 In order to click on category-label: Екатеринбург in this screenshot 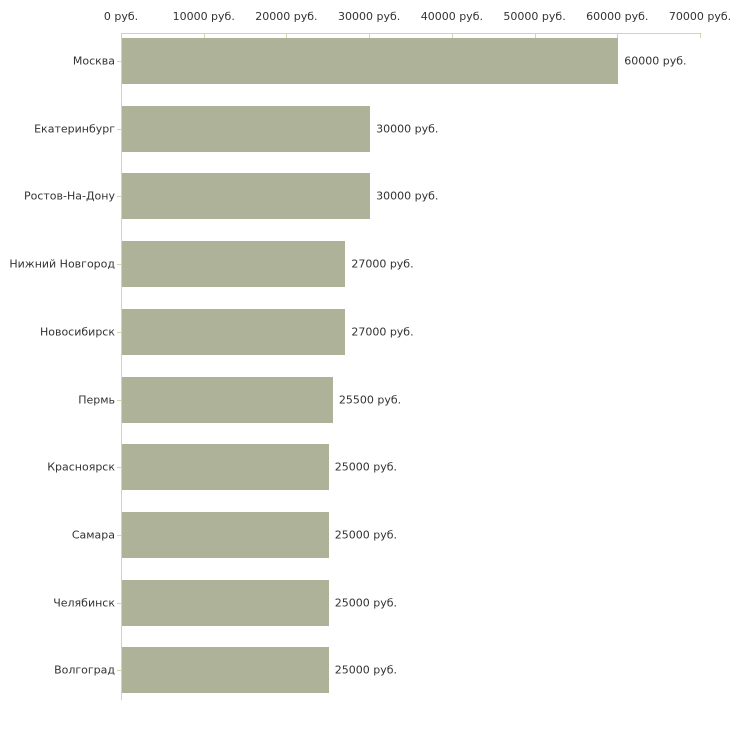, I will do `click(74, 129)`.